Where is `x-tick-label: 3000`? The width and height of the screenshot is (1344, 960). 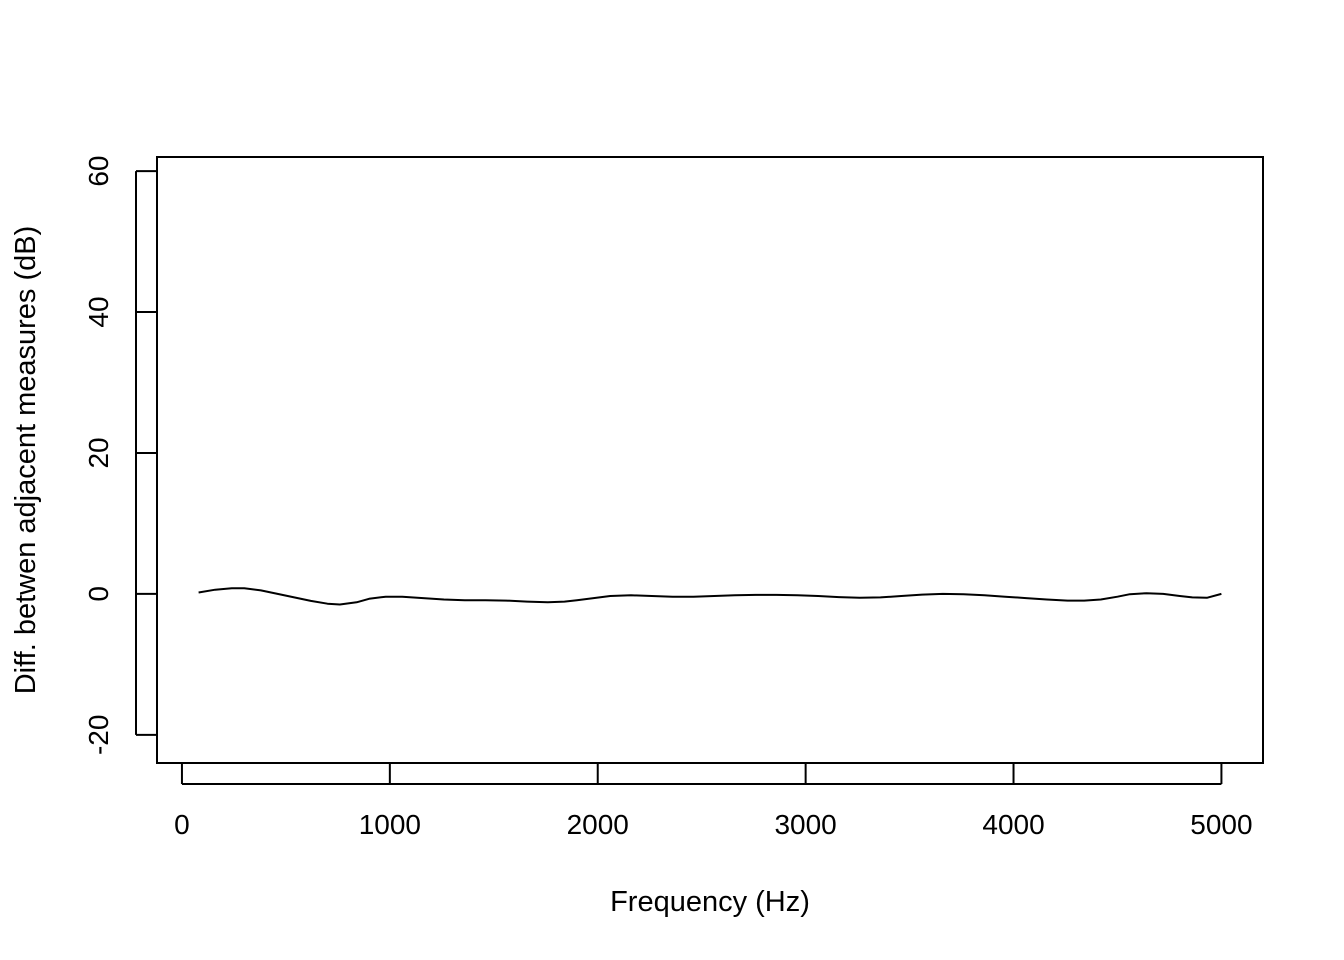 x-tick-label: 3000 is located at coordinates (805, 824).